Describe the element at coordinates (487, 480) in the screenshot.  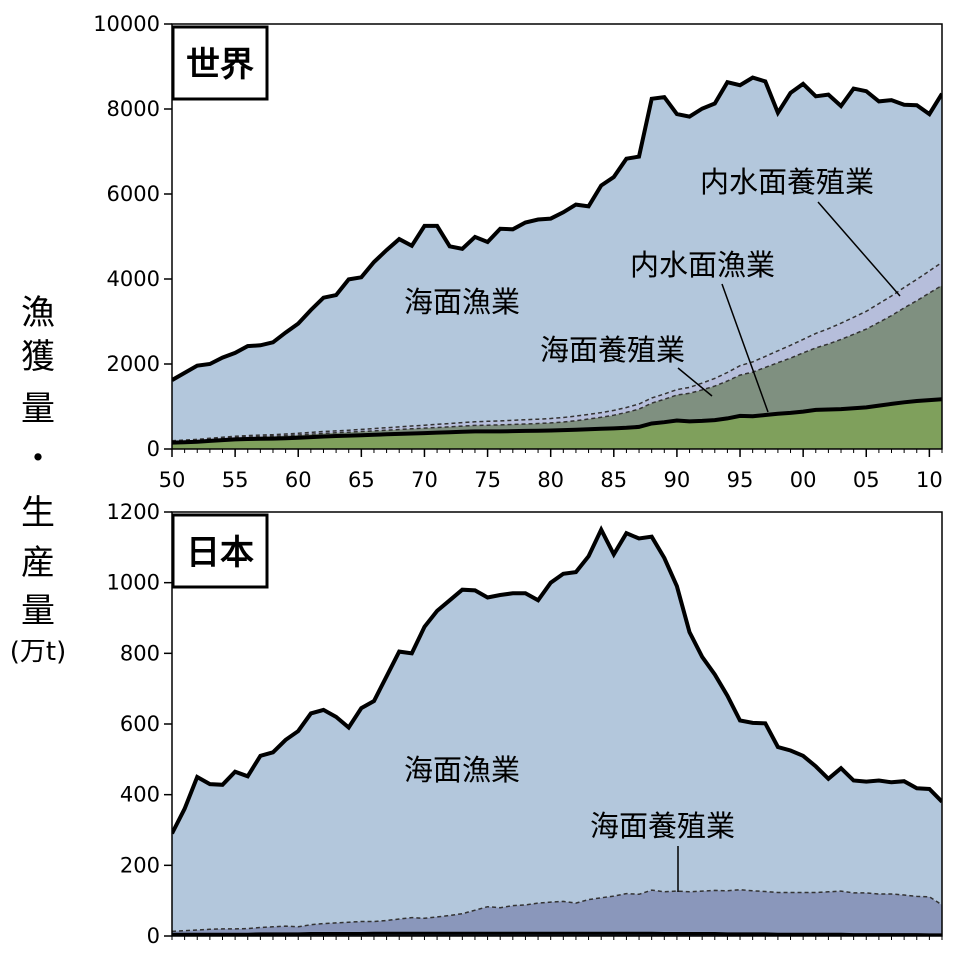
I see `x-tick-label: 75` at that location.